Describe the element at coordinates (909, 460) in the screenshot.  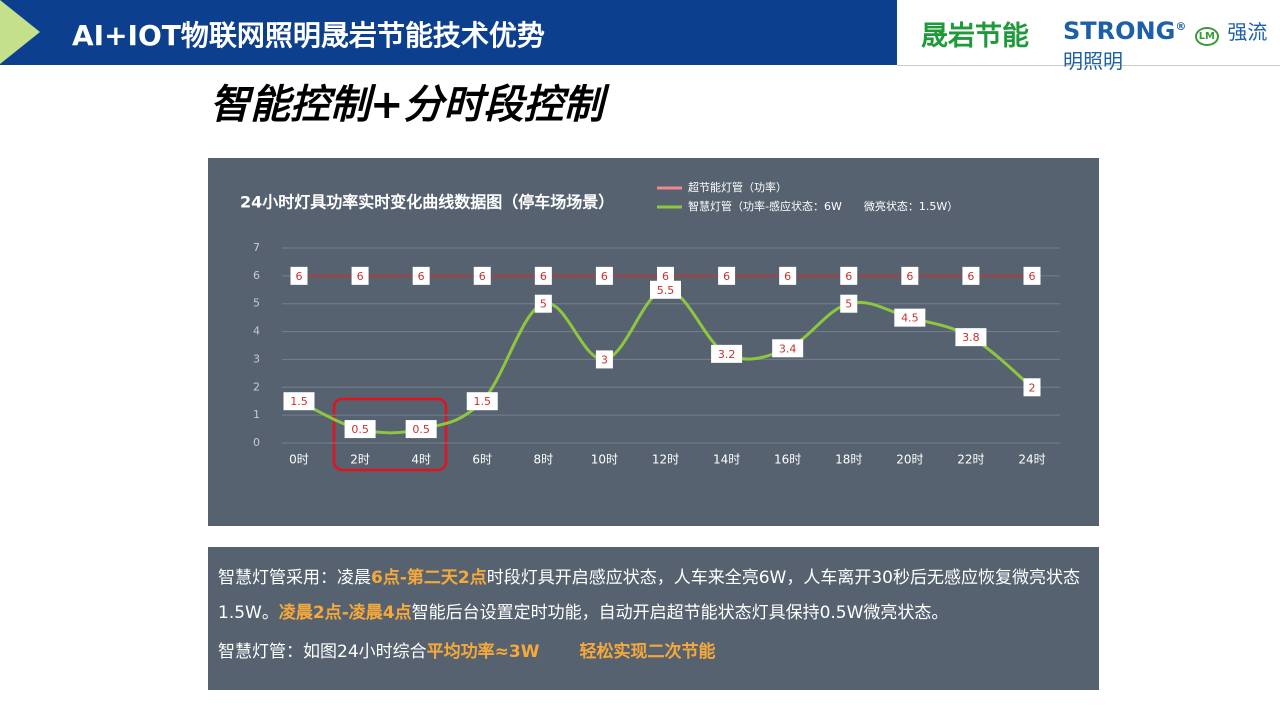
I see `x-tick-label: 20时` at that location.